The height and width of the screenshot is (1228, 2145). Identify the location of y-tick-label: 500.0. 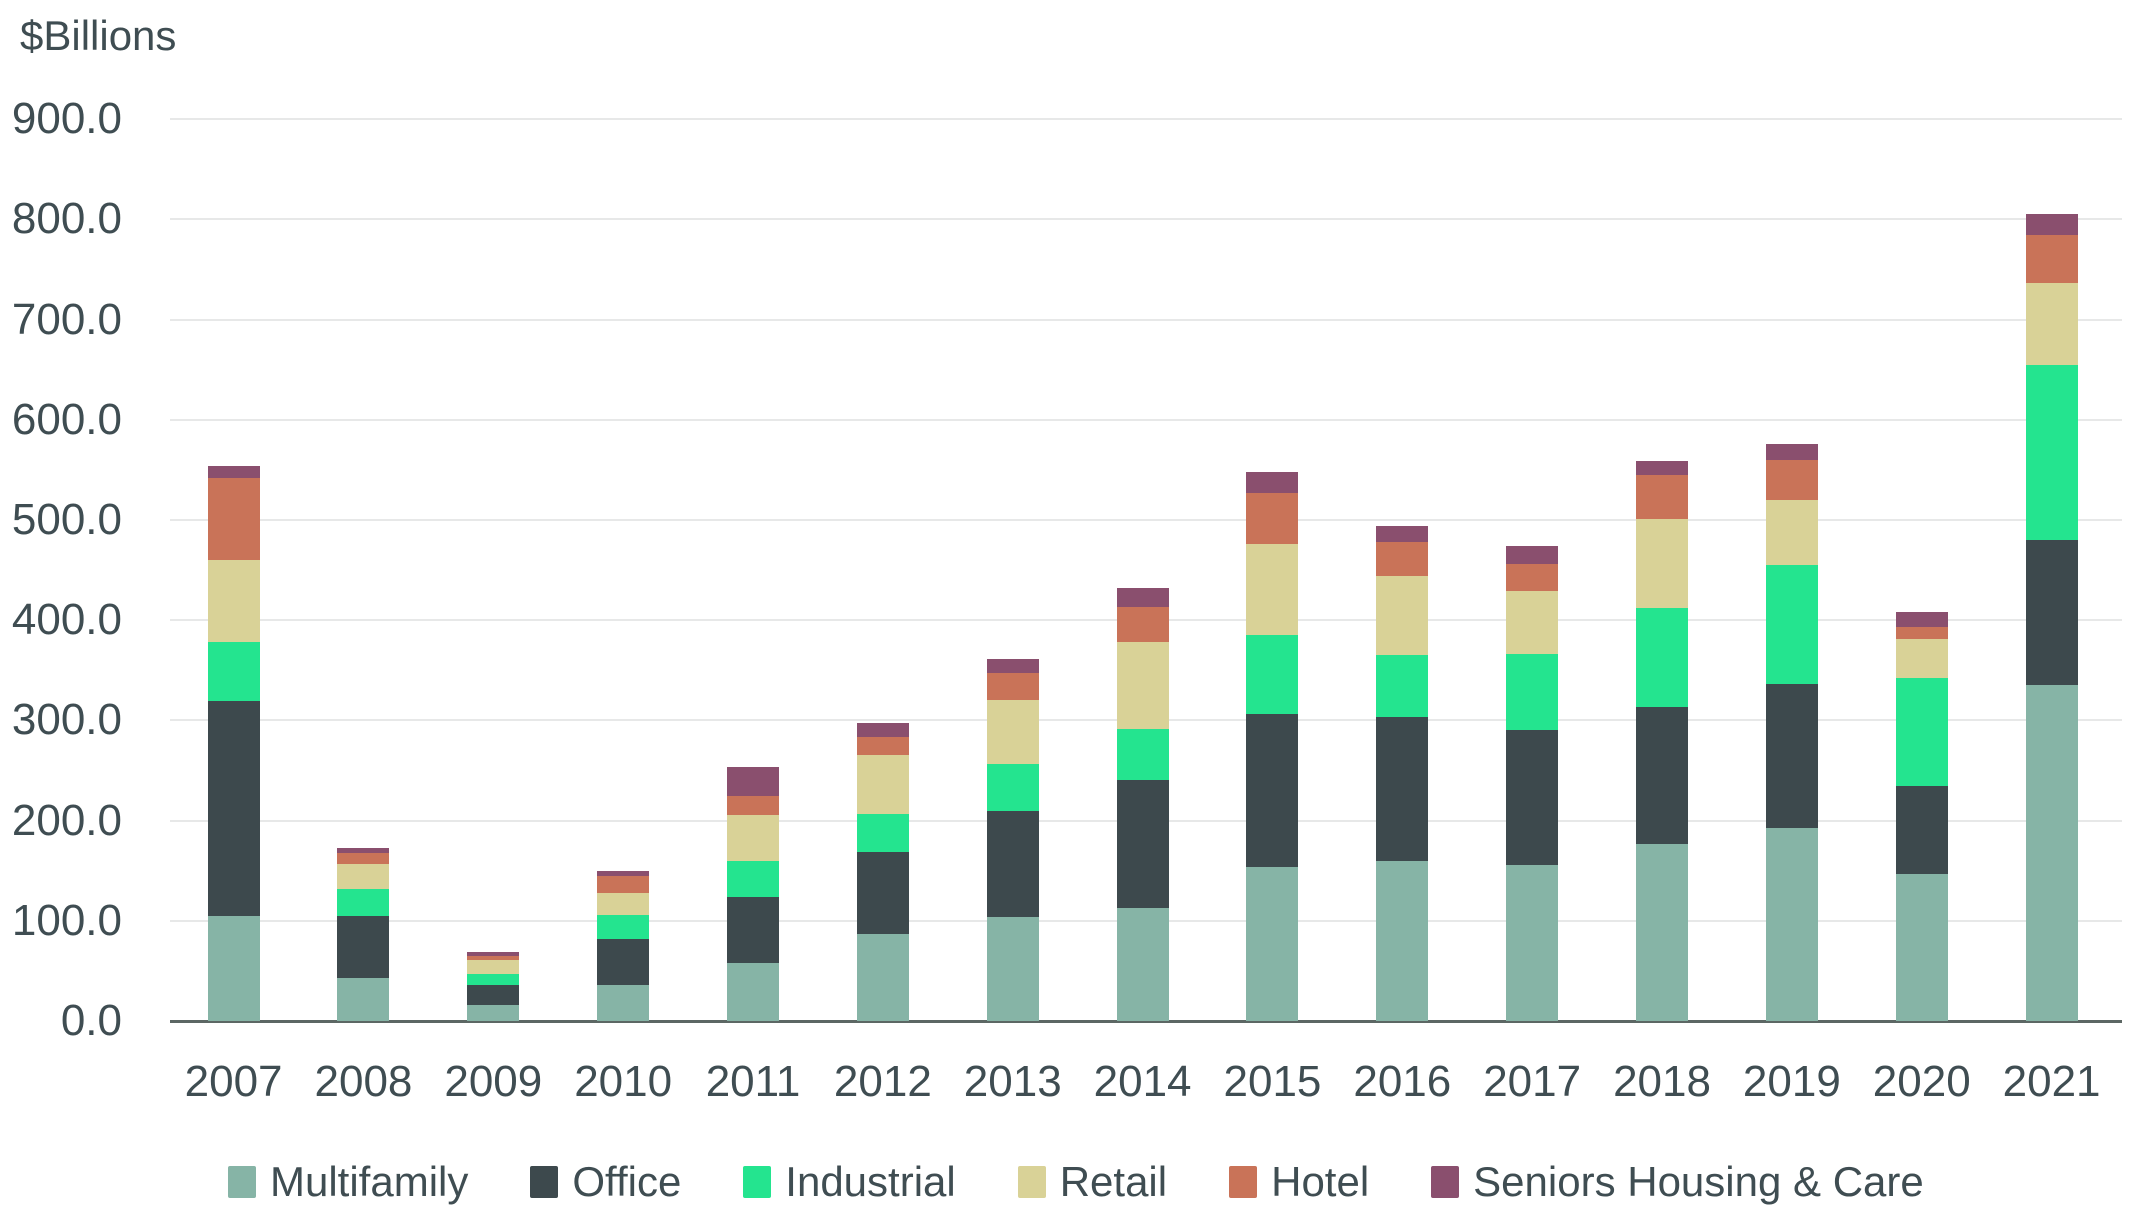
(66, 519).